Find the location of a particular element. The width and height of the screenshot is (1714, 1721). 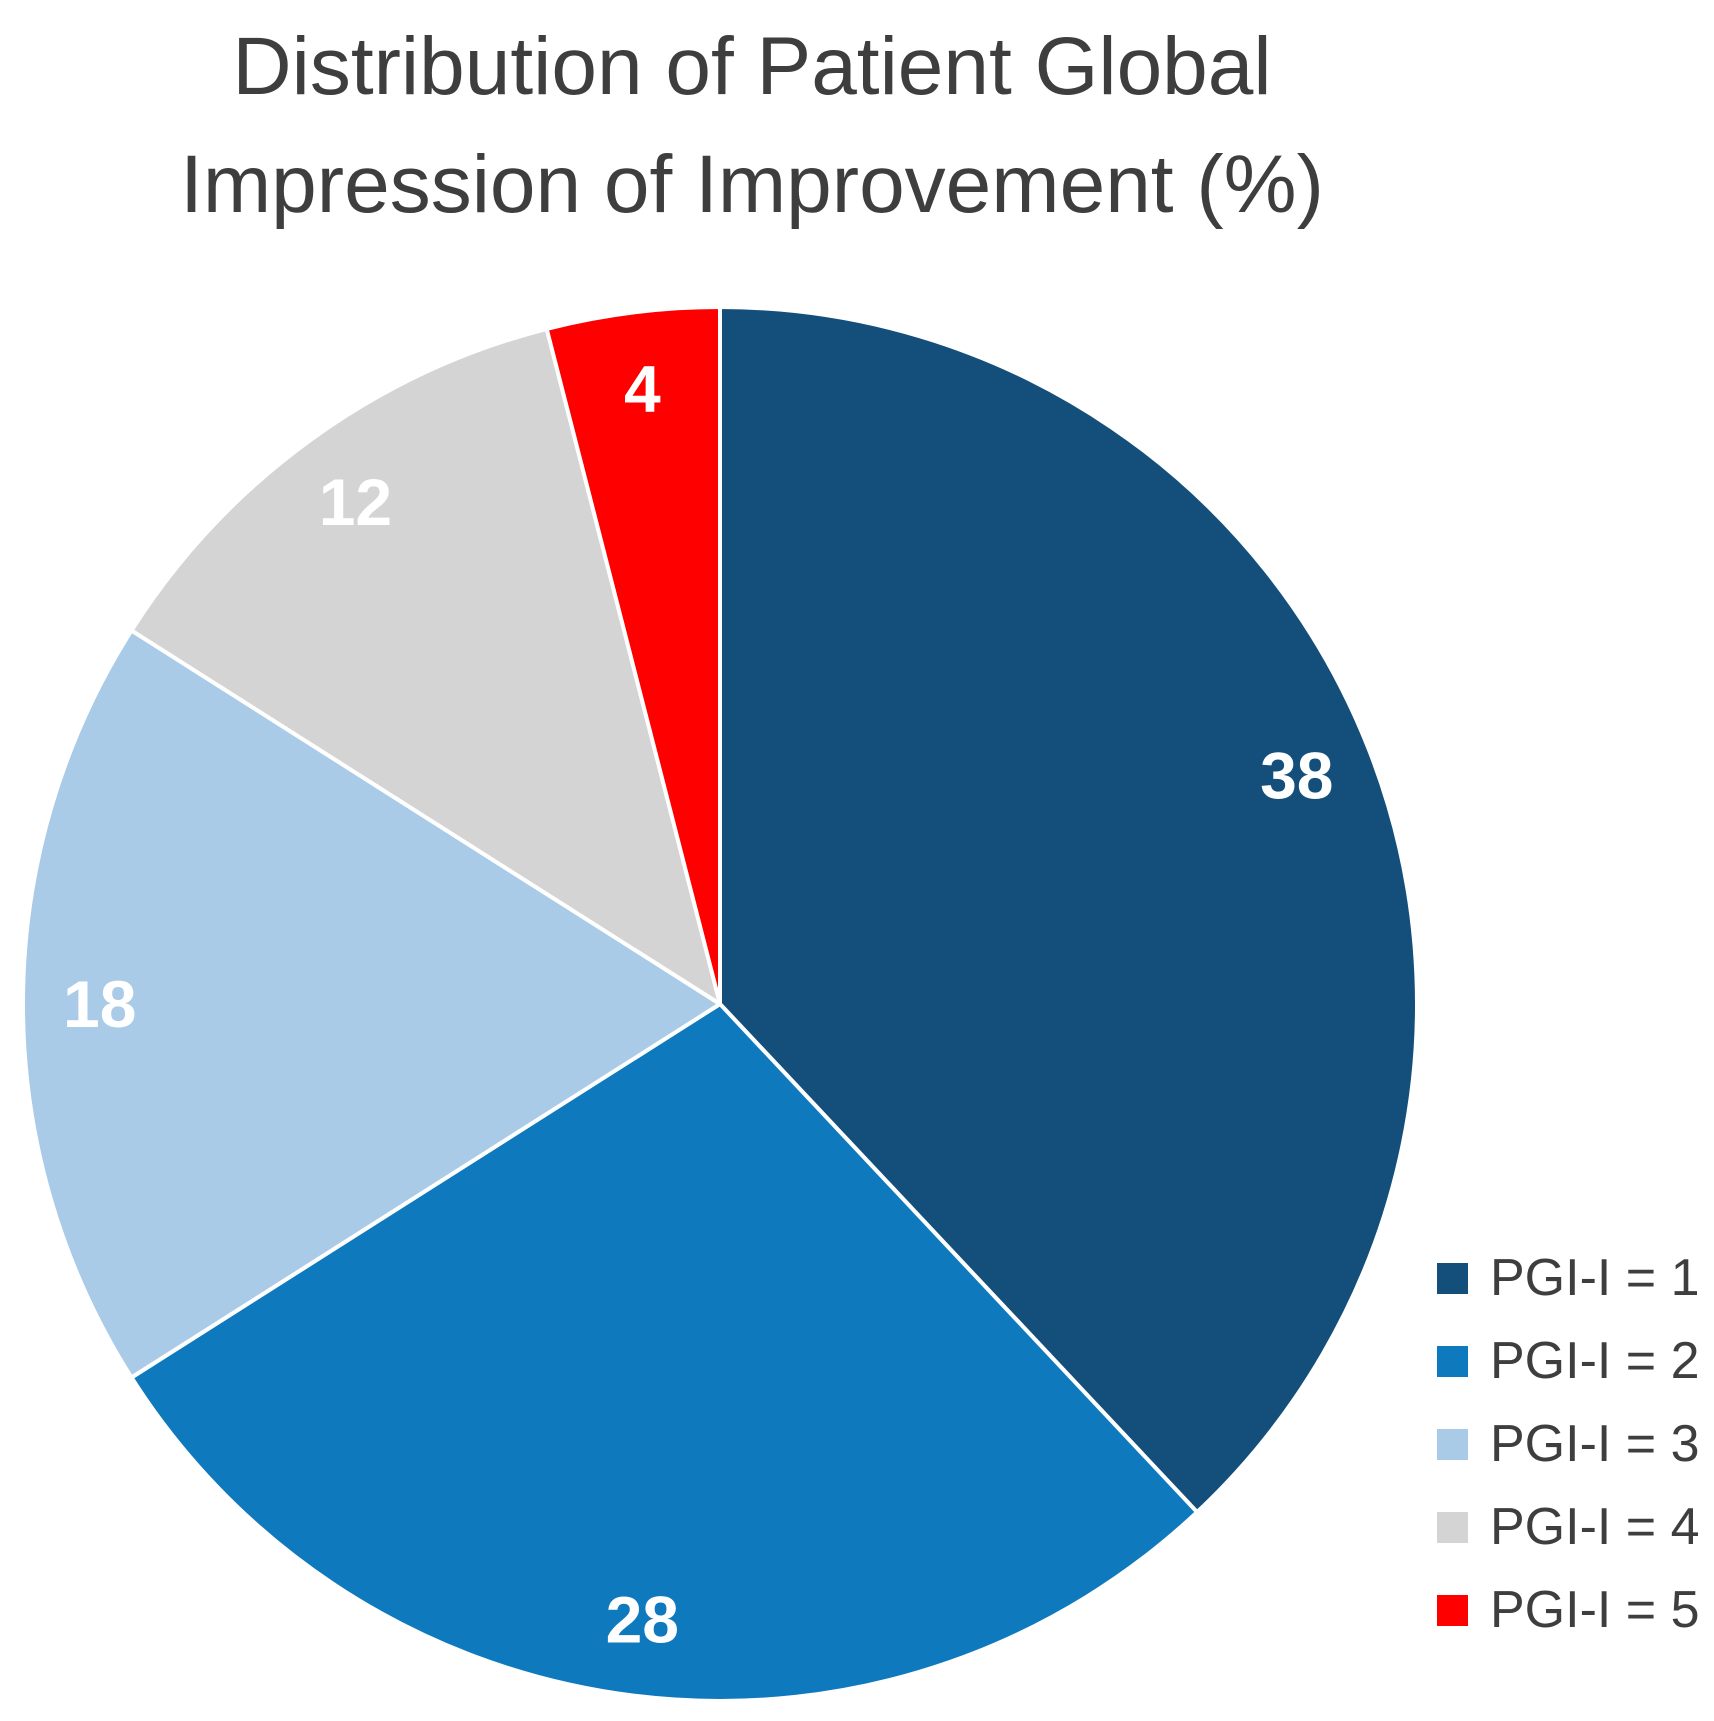

legend-item-pgi-i-1: PGI-I = 1 is located at coordinates (1568, 1278).